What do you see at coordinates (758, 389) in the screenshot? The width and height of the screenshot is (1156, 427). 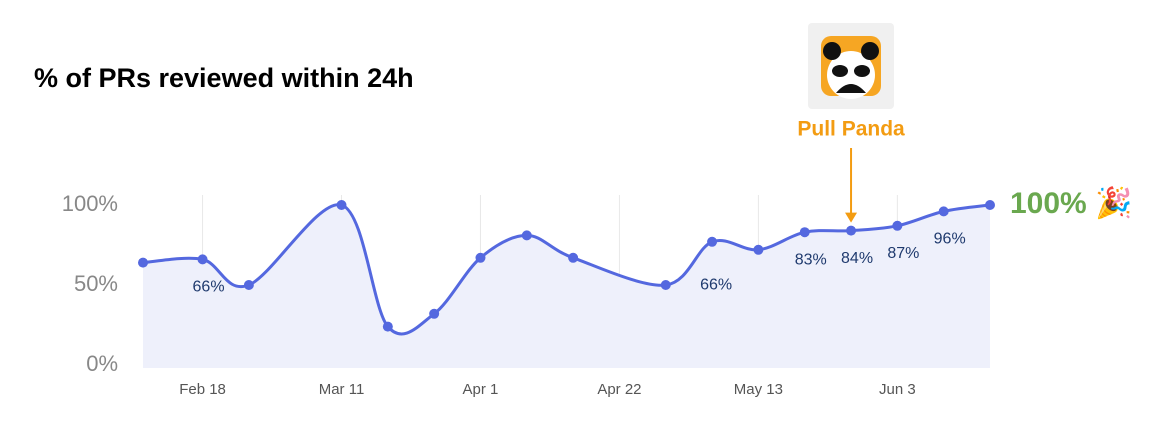 I see `x-tick-label: May 13` at bounding box center [758, 389].